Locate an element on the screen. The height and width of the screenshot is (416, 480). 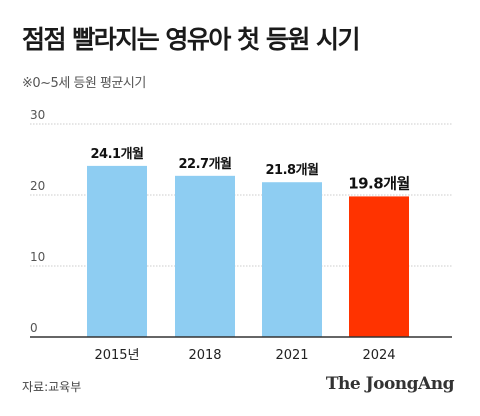
chart-subtitle: ※0~5세 등원 평균시기 is located at coordinates (84, 83).